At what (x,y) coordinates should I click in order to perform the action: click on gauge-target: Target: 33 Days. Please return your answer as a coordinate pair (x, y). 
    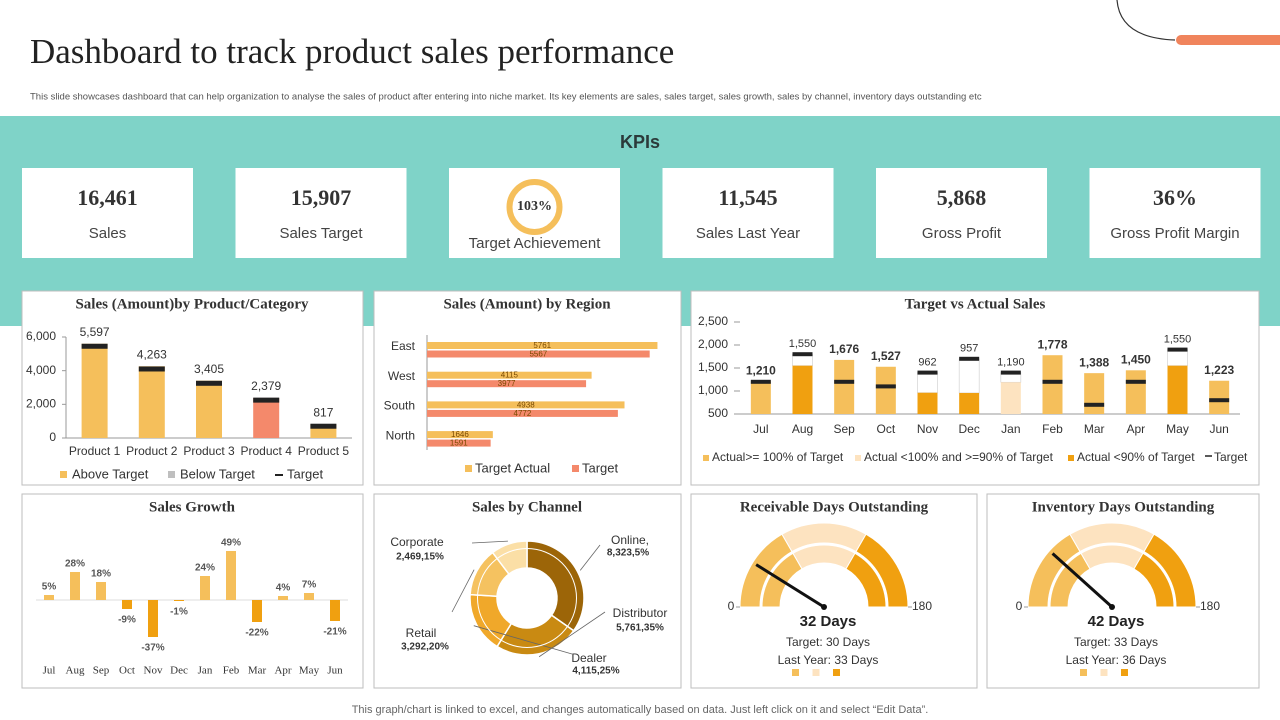
    Looking at the image, I should click on (1116, 642).